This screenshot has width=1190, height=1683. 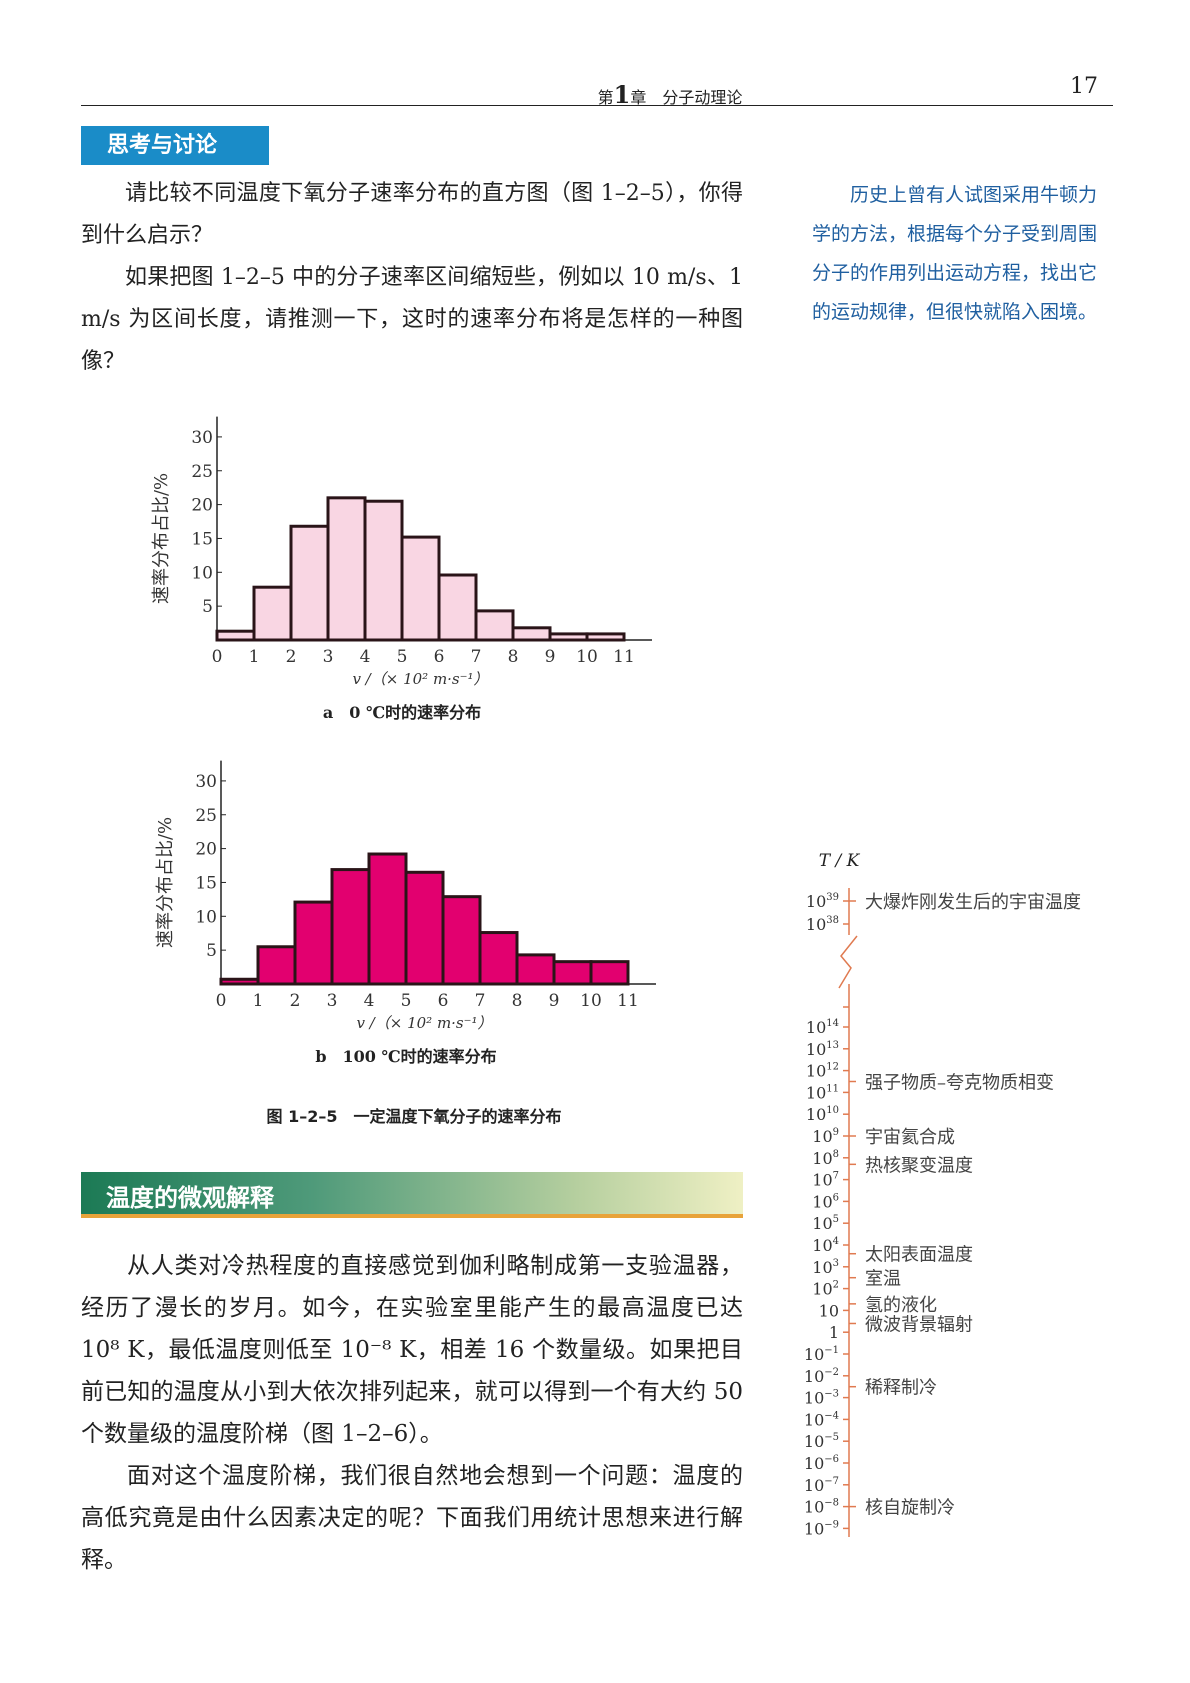 I want to click on tick-label: 10⁵, so click(x=825, y=1223).